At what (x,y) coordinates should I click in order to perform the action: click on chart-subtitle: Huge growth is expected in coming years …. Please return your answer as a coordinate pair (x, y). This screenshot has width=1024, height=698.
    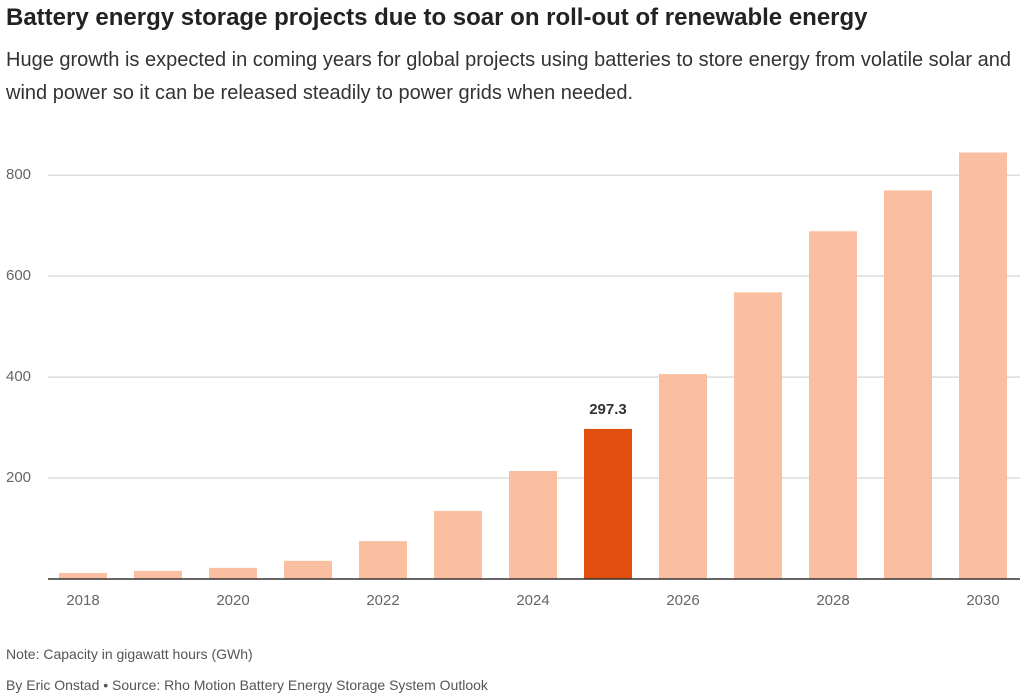
    Looking at the image, I should click on (508, 76).